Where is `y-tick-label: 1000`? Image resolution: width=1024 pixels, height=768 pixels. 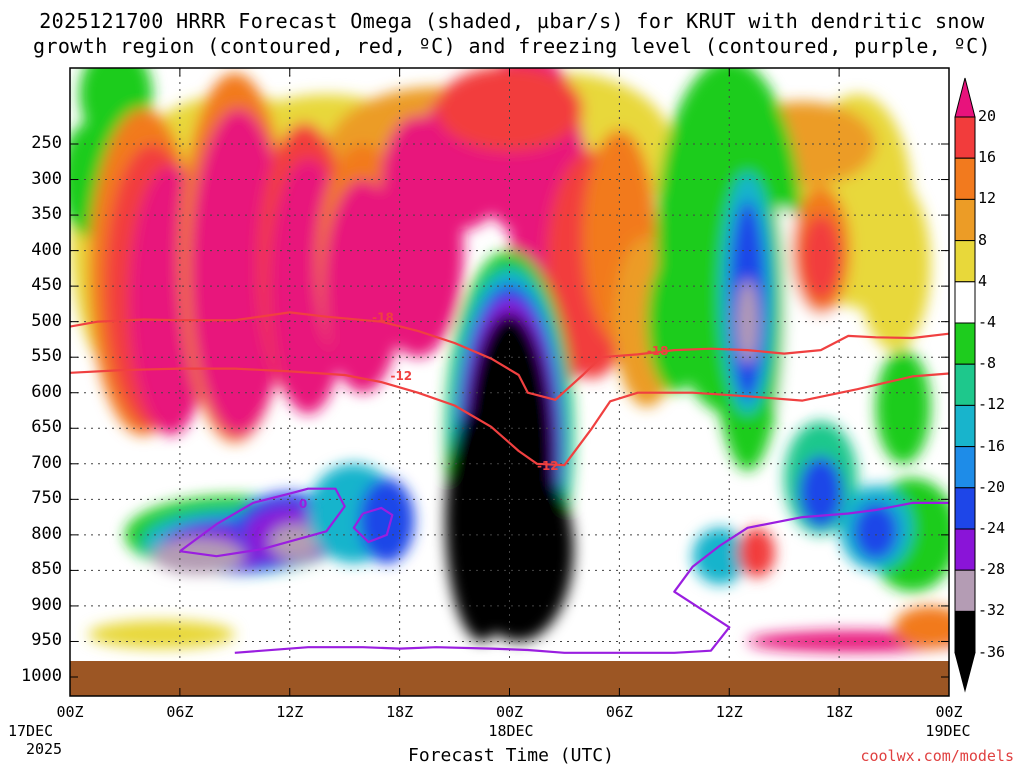
y-tick-label: 1000 is located at coordinates (41, 676).